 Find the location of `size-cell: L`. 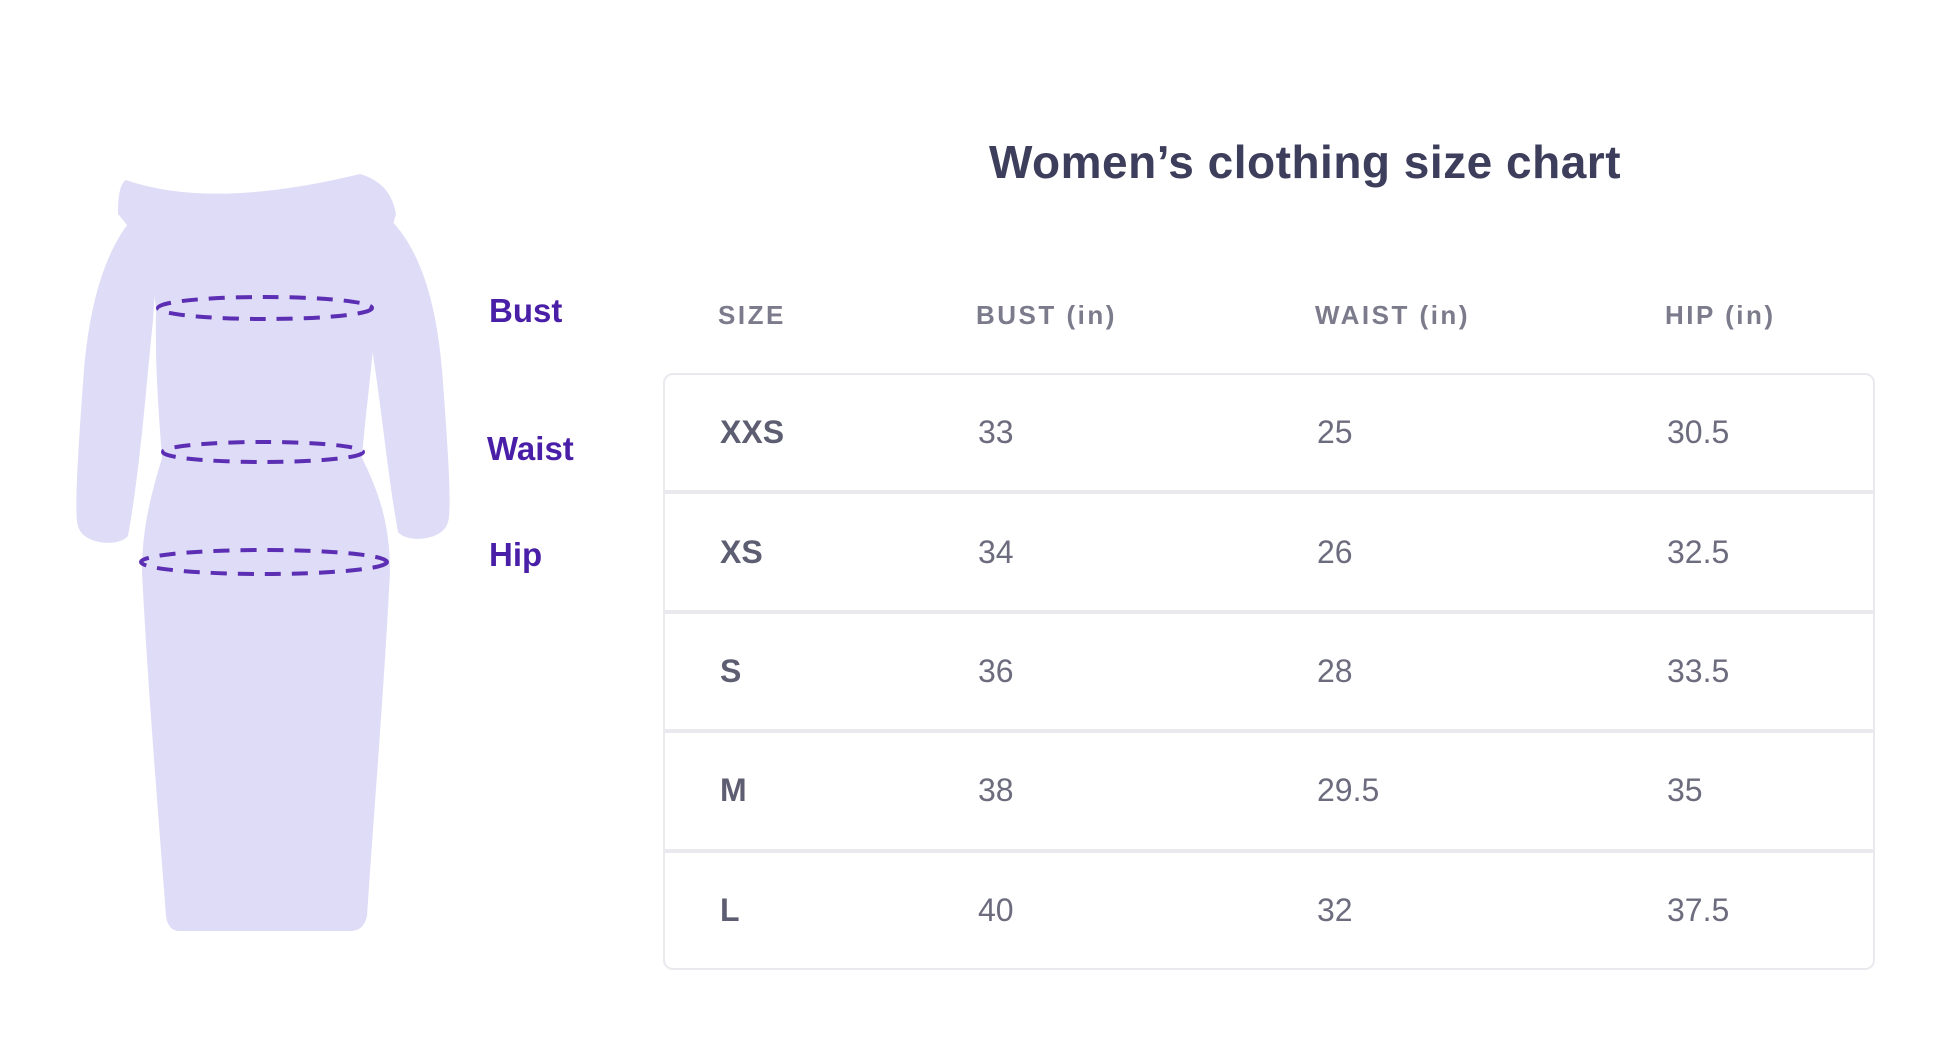

size-cell: L is located at coordinates (730, 909).